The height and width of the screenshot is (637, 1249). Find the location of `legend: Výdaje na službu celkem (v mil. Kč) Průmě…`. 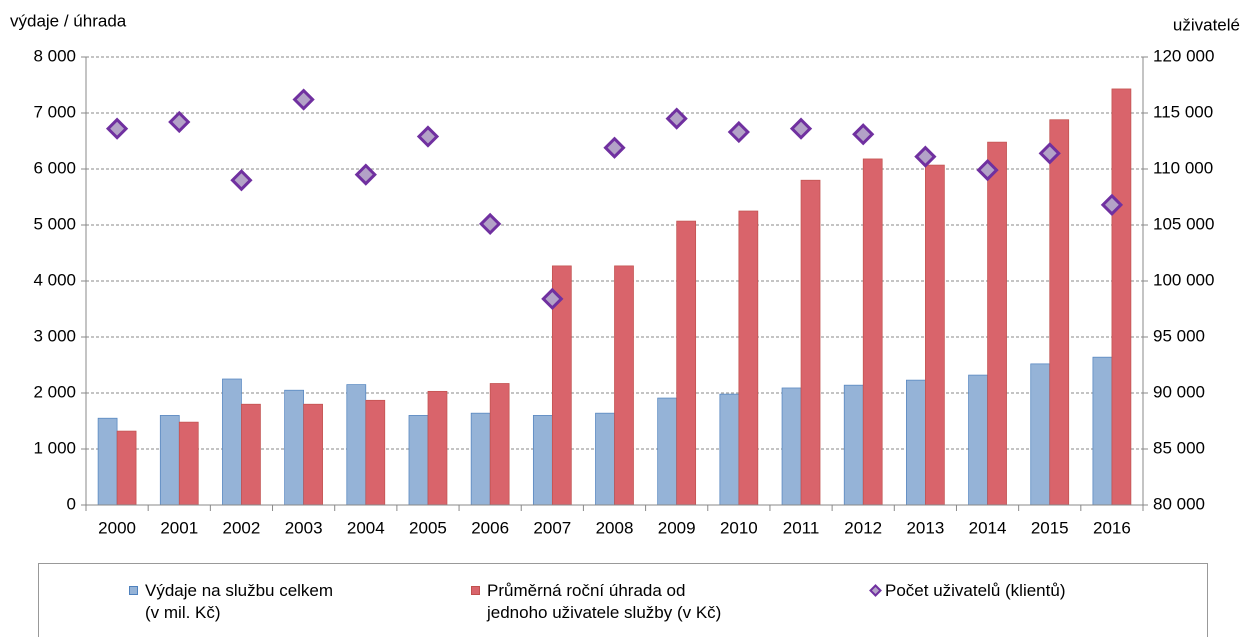

legend: Výdaje na službu celkem (v mil. Kč) Průmě… is located at coordinates (623, 600).